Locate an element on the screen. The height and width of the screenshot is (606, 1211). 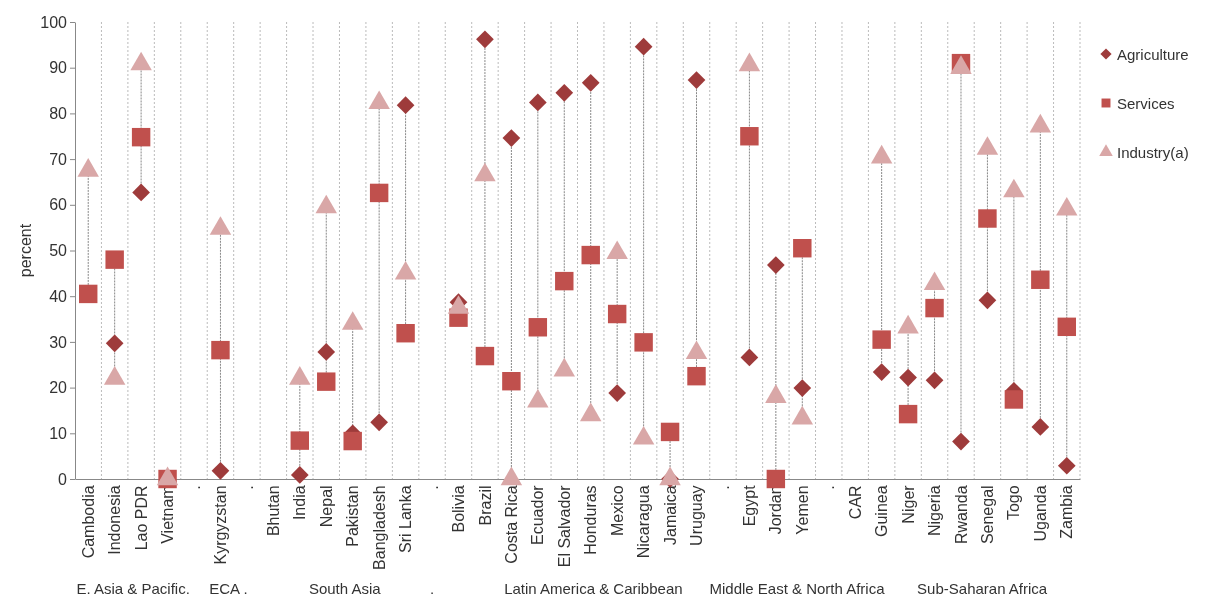
x-tick-label: Bhutan is located at coordinates (273, 511).